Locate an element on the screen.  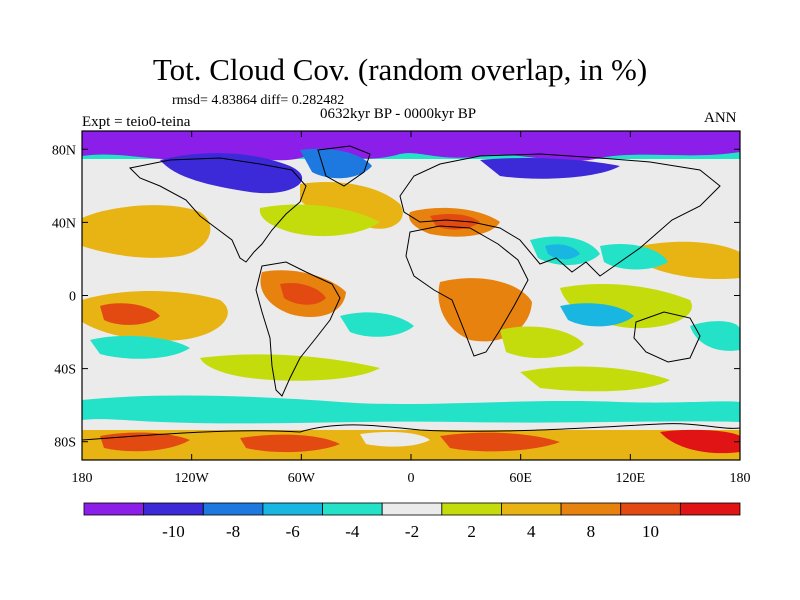
colorbar: -10 -8 -6 -4 -2 2 4 8 10 is located at coordinates (412, 521).